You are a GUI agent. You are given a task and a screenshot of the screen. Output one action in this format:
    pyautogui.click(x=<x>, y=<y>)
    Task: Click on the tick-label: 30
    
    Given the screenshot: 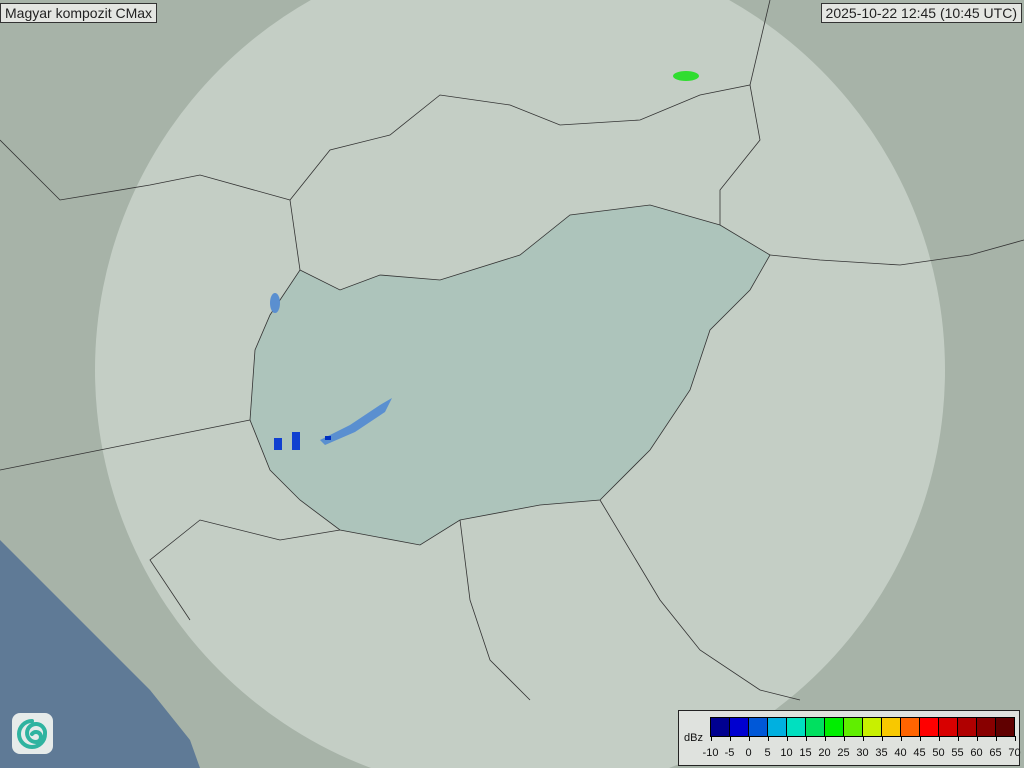 What is the action you would take?
    pyautogui.click(x=862, y=753)
    